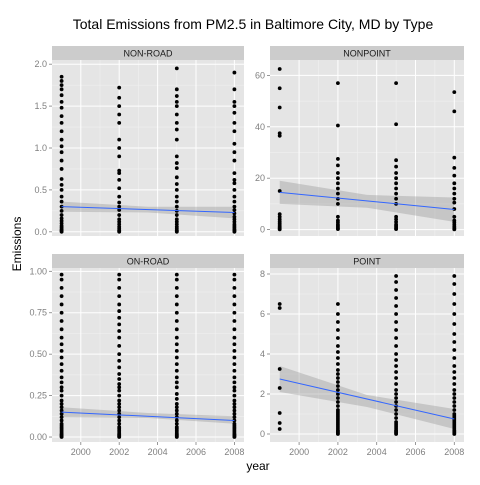 This screenshot has width=480, height=485. I want to click on y-tick-label: 0.25, so click(38, 396).